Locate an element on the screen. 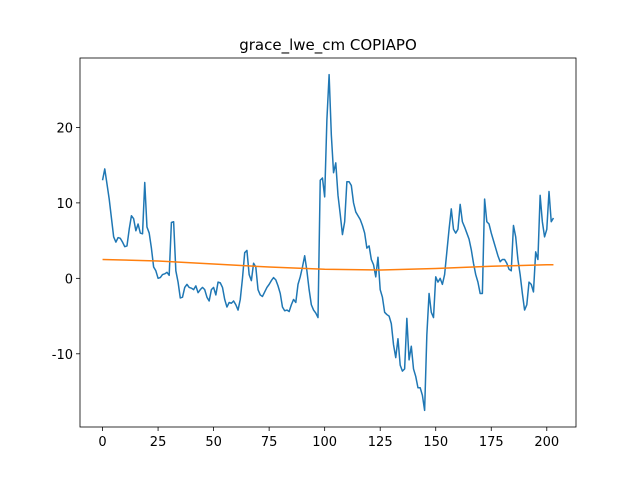  y-tick-label: -10 is located at coordinates (62, 355).